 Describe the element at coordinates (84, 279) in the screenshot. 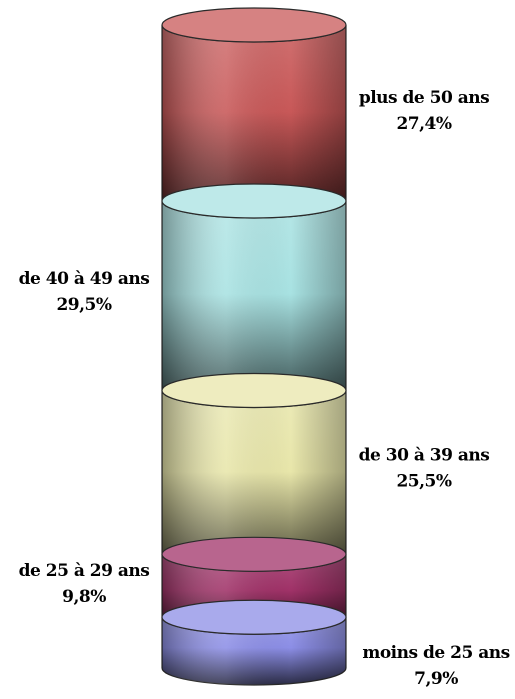

I see `segment-category-label-3: de 40 à 49 ans` at that location.